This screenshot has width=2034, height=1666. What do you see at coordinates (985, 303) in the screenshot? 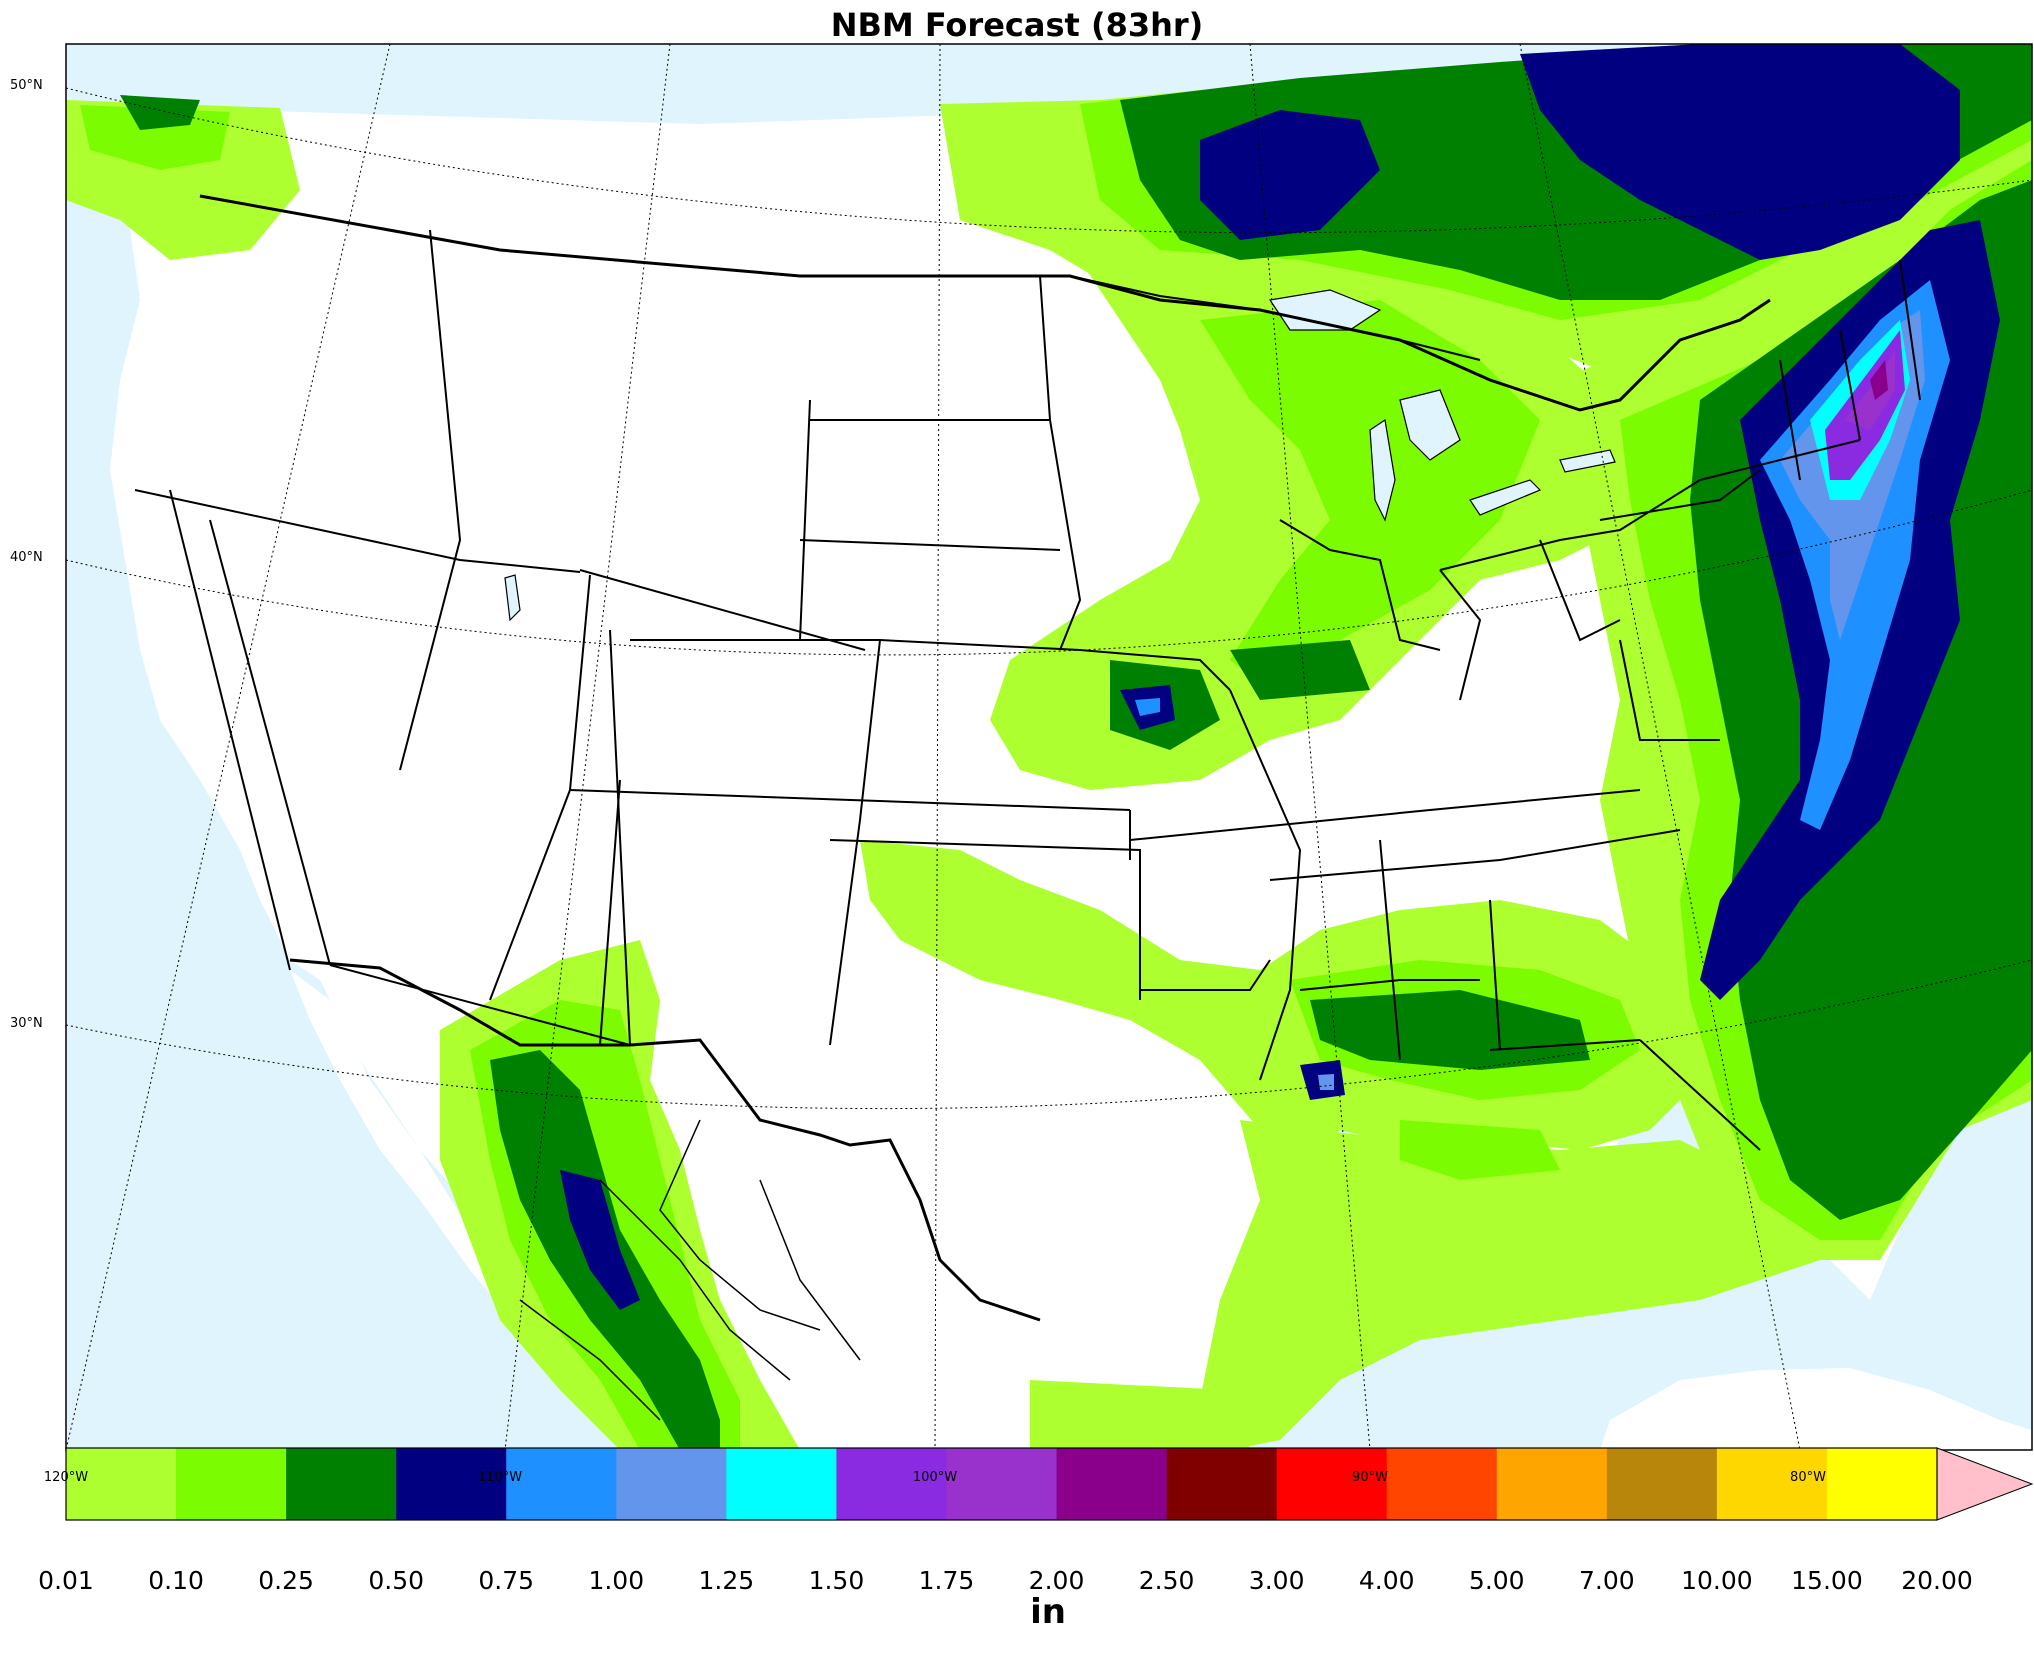
I see `us-canada-border` at bounding box center [985, 303].